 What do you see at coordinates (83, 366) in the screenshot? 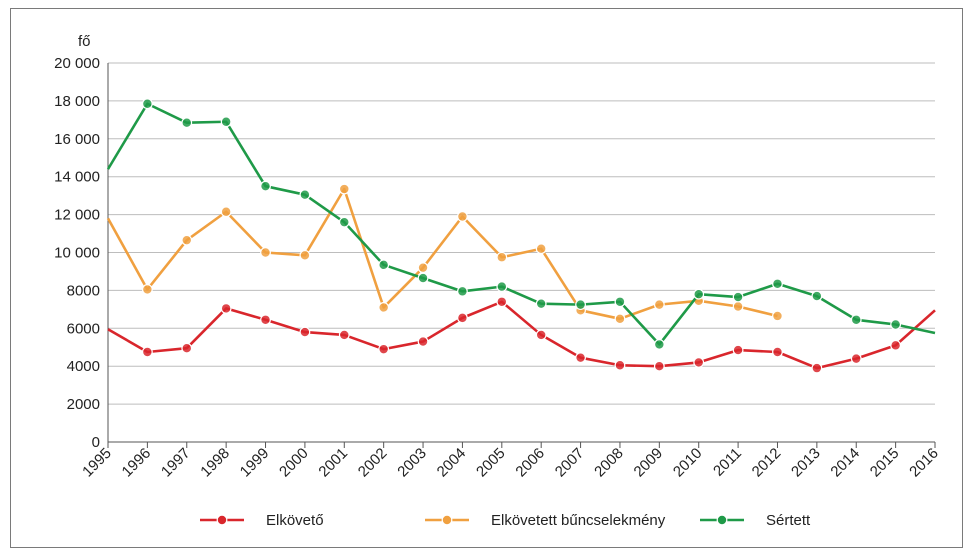
I see `y-tick-label: 4000` at bounding box center [83, 366].